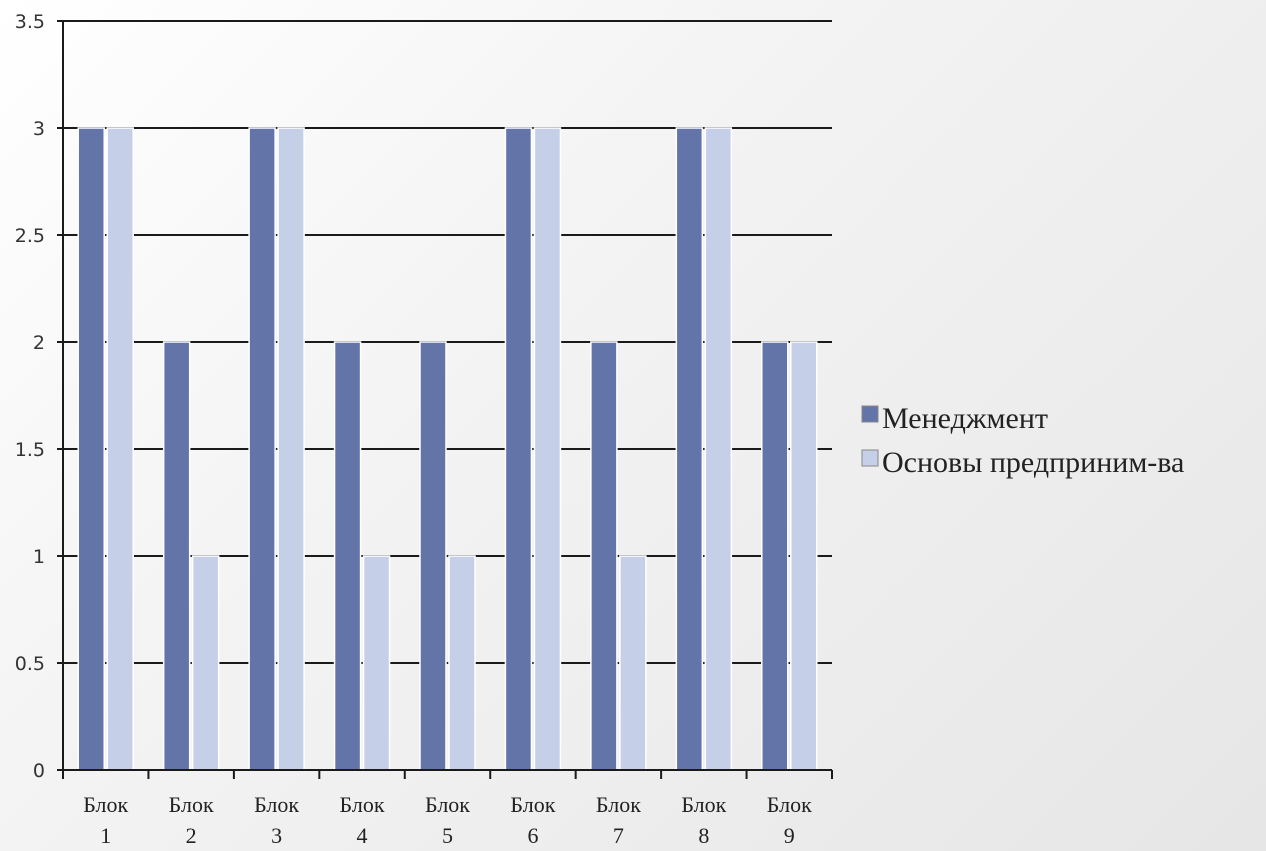 The width and height of the screenshot is (1266, 851). I want to click on x-tick-label-line2: 2, so click(191, 835).